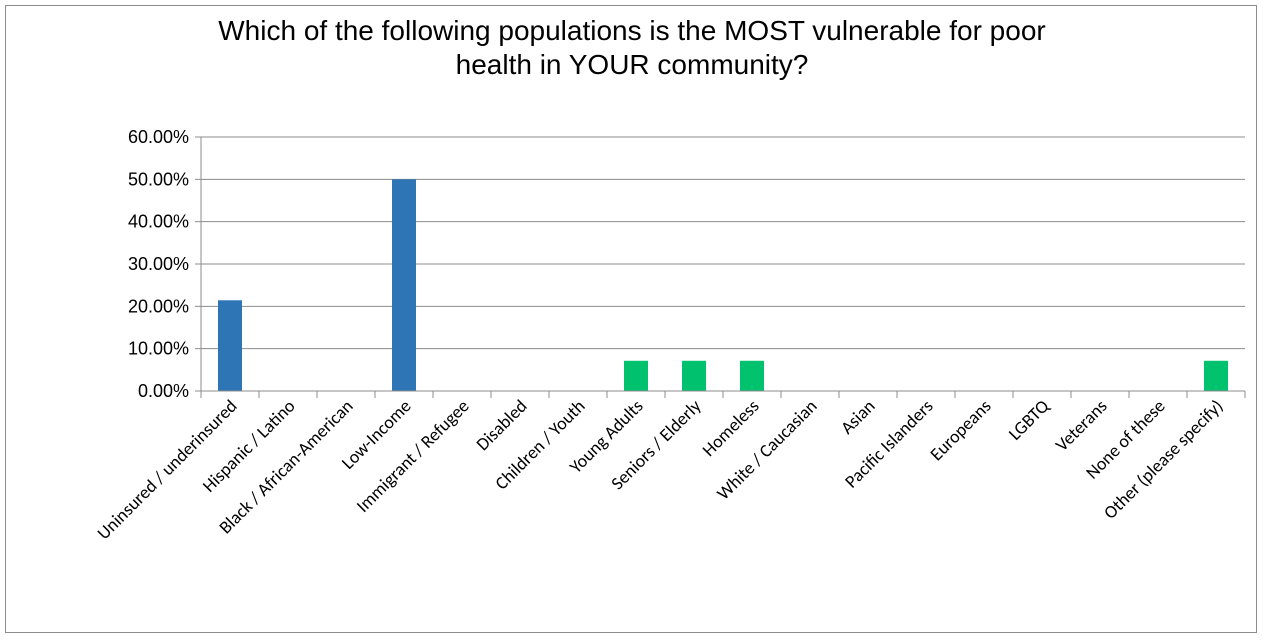 The width and height of the screenshot is (1264, 640). Describe the element at coordinates (158, 306) in the screenshot. I see `y-tick-label: 20.00%` at that location.